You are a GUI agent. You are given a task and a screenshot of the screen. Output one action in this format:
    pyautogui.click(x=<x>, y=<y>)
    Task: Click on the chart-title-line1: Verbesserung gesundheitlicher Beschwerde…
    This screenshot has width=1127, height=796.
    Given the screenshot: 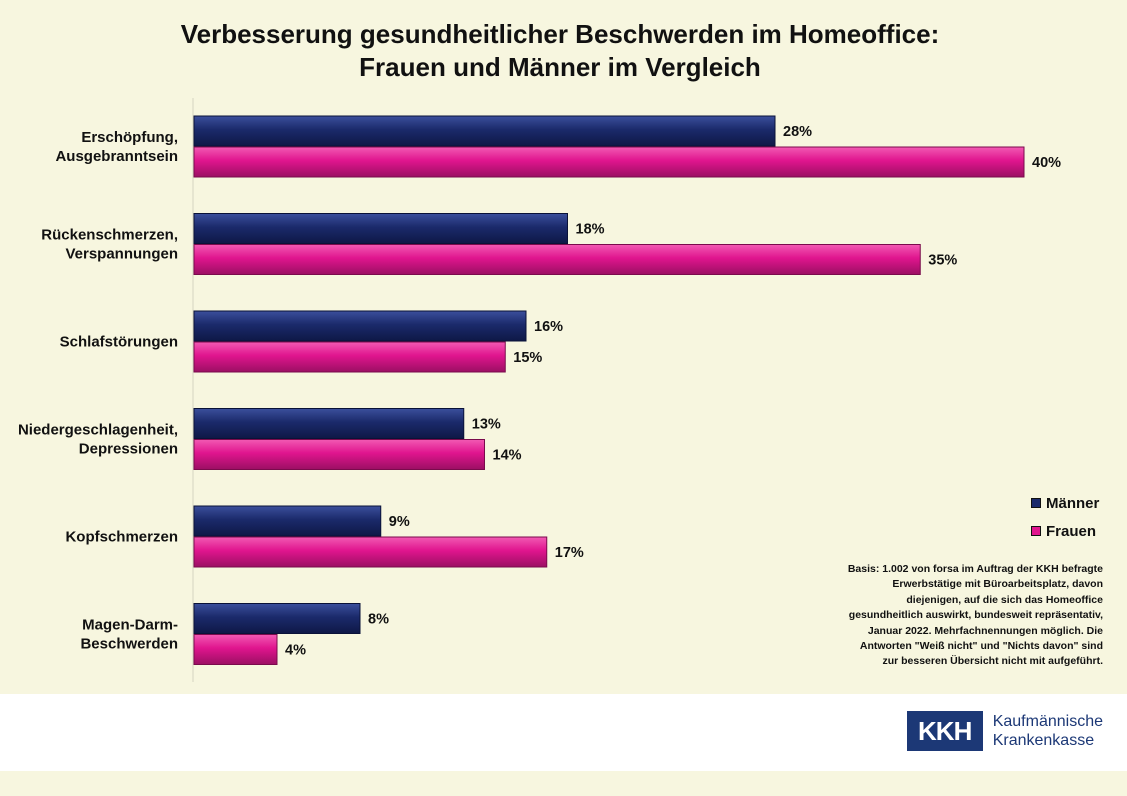 What is the action you would take?
    pyautogui.click(x=560, y=34)
    